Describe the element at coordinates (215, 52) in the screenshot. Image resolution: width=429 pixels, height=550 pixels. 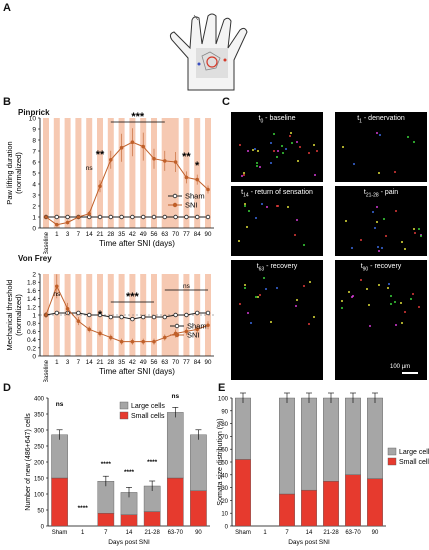
I see `hand-diagram` at that location.